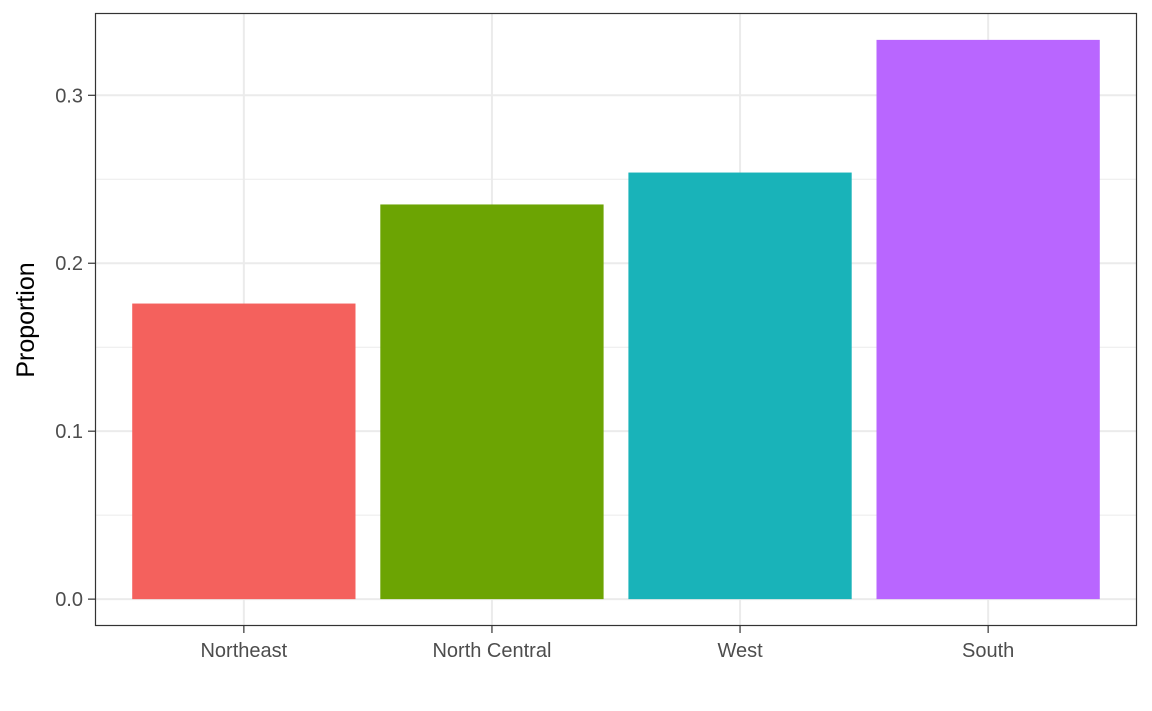  I want to click on bar-northeast, so click(244, 451).